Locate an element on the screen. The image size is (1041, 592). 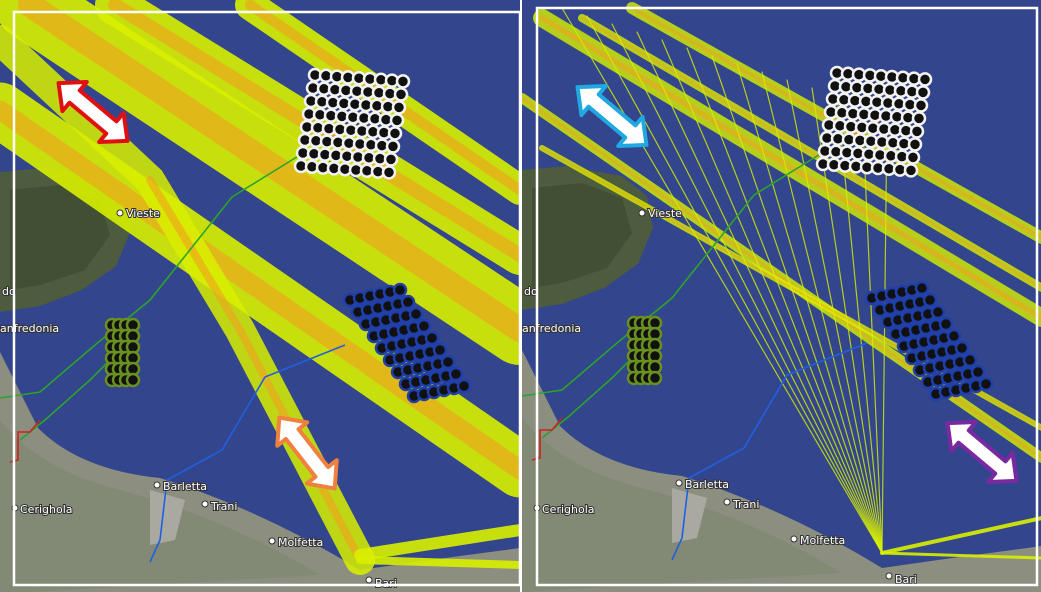
place-label: do is located at coordinates (531, 291).